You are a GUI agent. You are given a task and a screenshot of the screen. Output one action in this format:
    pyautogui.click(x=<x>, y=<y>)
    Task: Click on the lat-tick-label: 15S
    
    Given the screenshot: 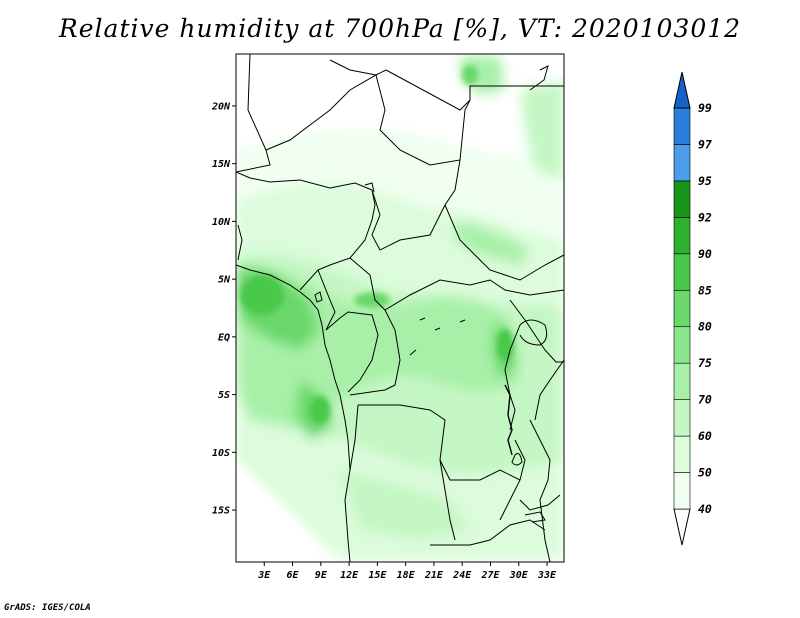 What is the action you would take?
    pyautogui.click(x=221, y=511)
    